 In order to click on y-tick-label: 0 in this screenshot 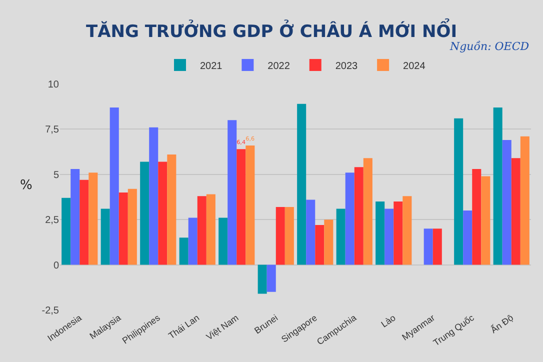, I will do `click(56, 266)`.